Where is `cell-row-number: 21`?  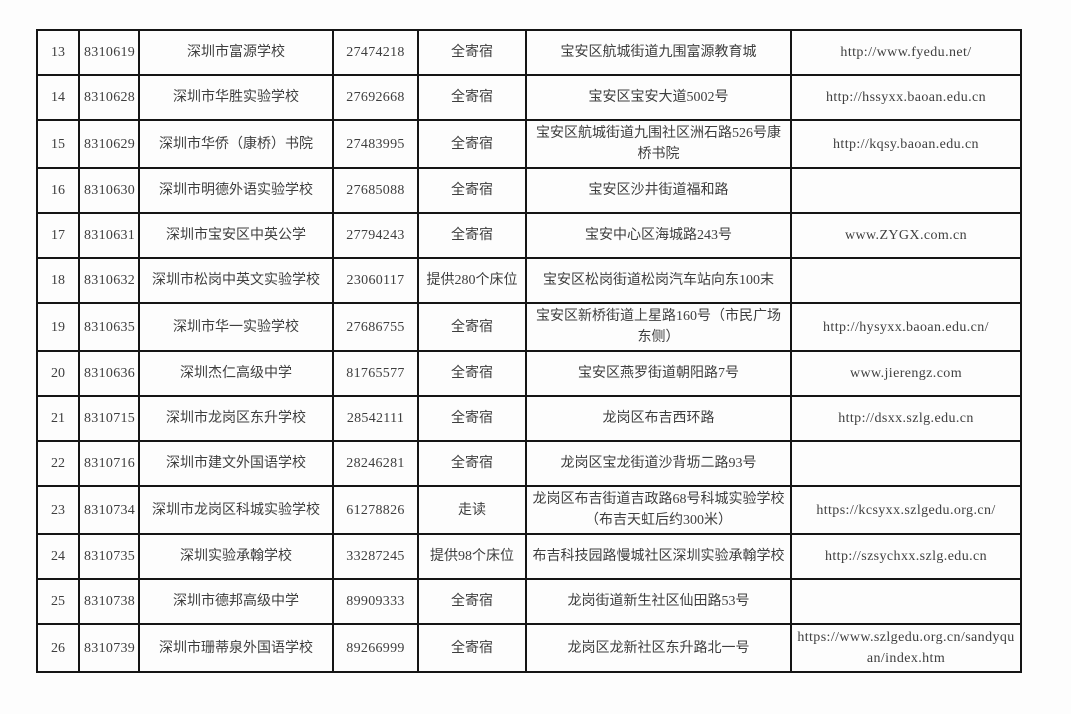
cell-row-number: 21 is located at coordinates (58, 418).